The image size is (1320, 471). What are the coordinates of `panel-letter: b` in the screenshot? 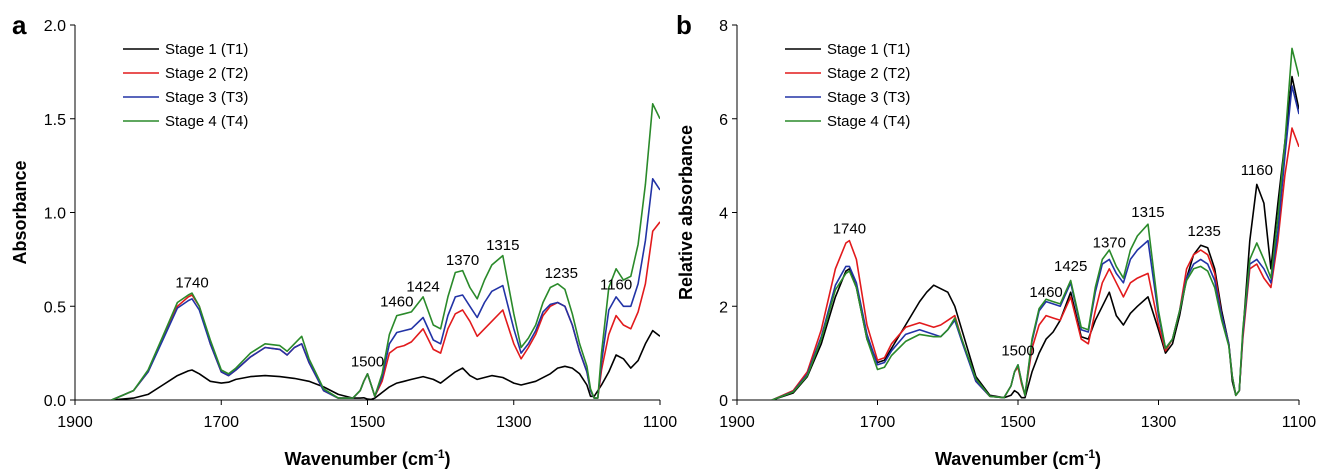 It's located at (684, 25).